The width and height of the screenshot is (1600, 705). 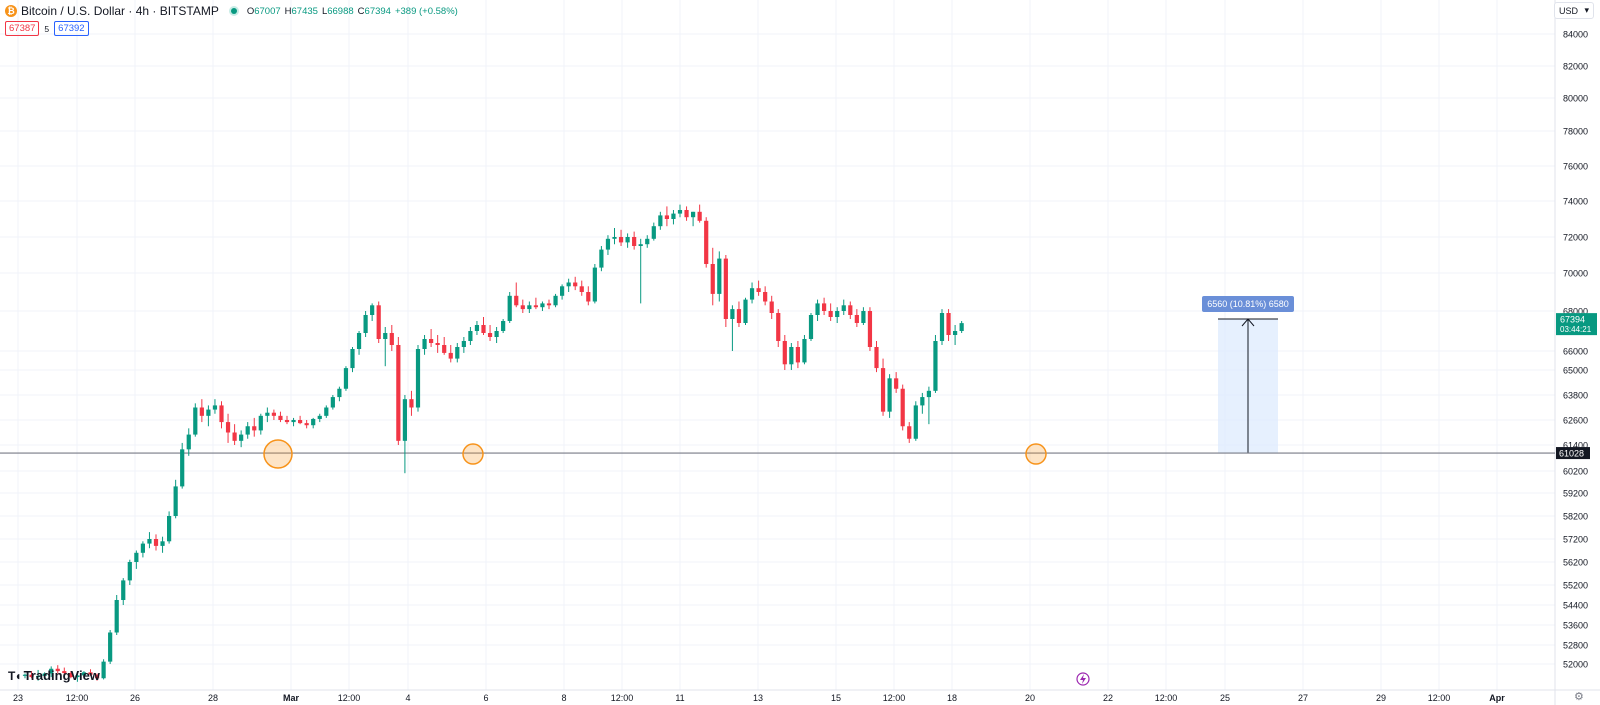 I want to click on buy-button: 67392, so click(x=71, y=28).